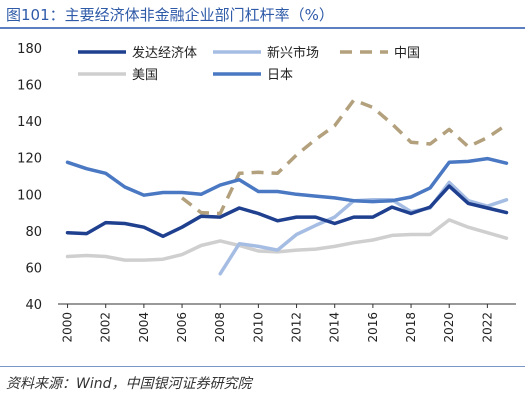 The width and height of the screenshot is (525, 401). Describe the element at coordinates (29, 122) in the screenshot. I see `y-tick-label: 140` at that location.